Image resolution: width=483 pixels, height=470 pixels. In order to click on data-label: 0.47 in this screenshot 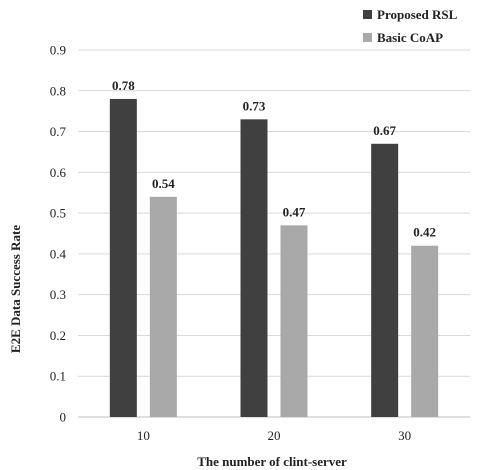, I will do `click(294, 211)`.